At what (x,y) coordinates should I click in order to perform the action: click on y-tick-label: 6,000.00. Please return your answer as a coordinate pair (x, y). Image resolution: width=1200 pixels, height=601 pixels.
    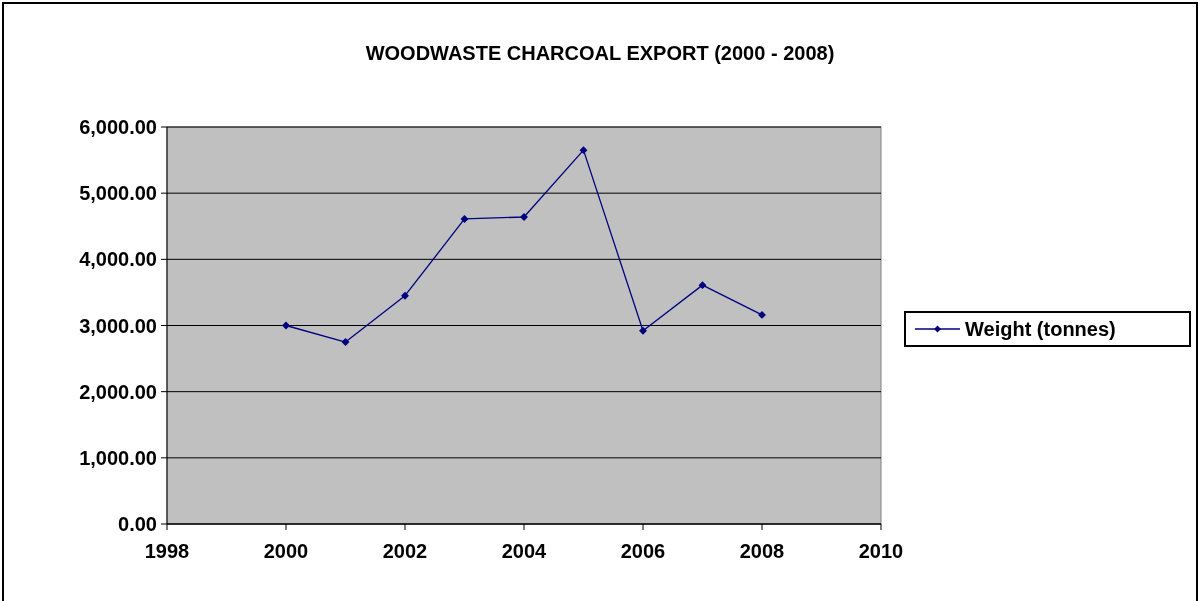
    Looking at the image, I should click on (118, 127).